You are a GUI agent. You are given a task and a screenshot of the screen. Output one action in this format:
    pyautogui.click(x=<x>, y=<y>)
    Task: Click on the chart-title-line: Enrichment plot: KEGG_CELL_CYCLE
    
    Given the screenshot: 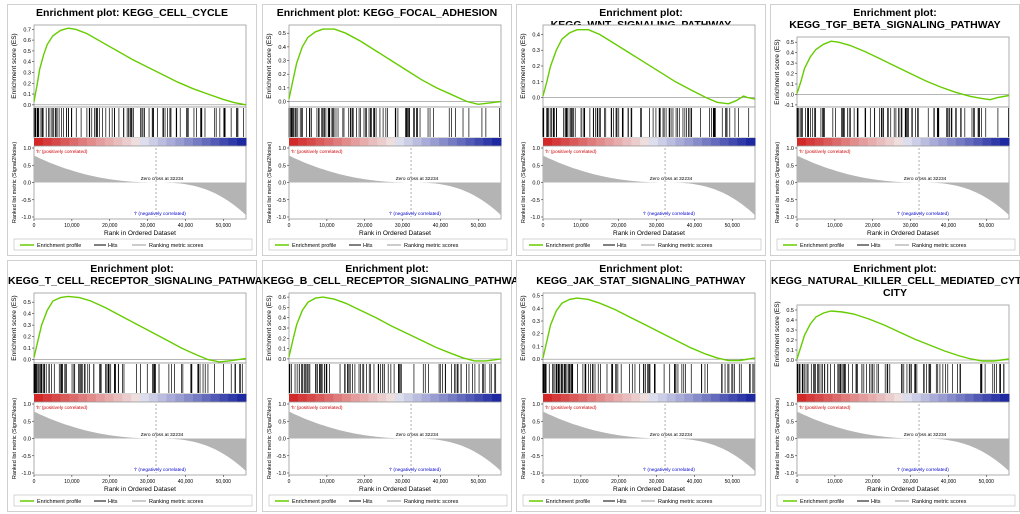 What is the action you would take?
    pyautogui.click(x=132, y=13)
    